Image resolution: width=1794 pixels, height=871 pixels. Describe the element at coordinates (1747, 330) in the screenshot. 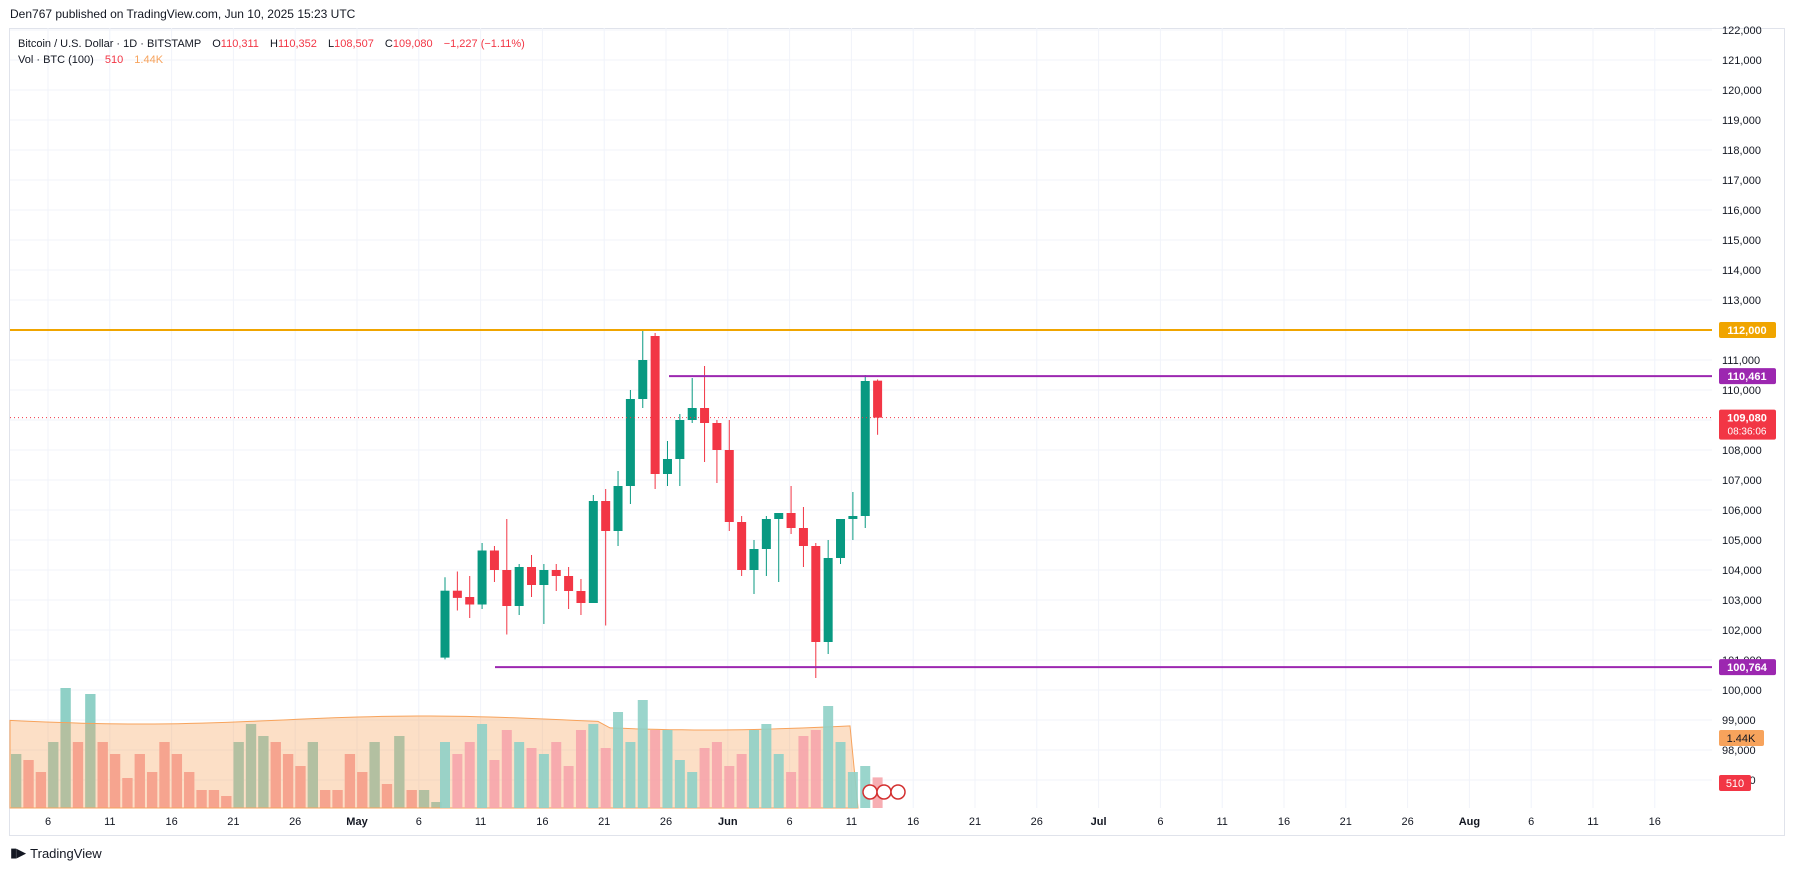

I see `price-tag` at that location.